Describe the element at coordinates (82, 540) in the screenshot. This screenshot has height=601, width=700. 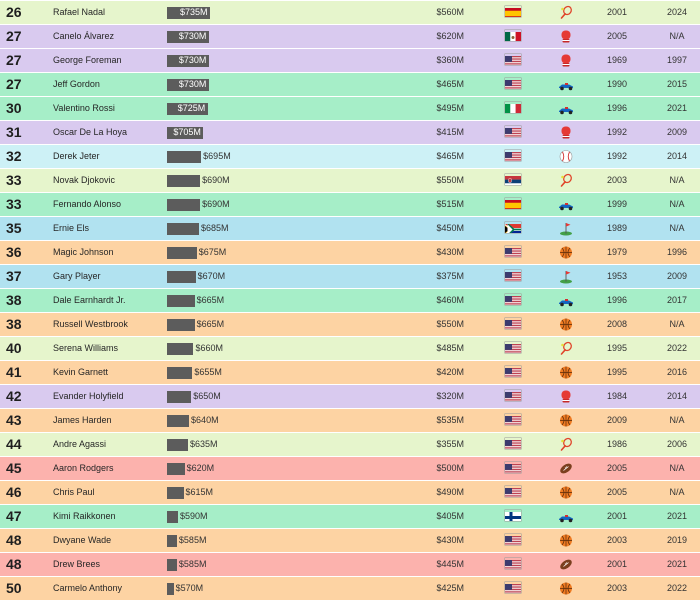
I see `athlete-name: Dwyane Wade` at that location.